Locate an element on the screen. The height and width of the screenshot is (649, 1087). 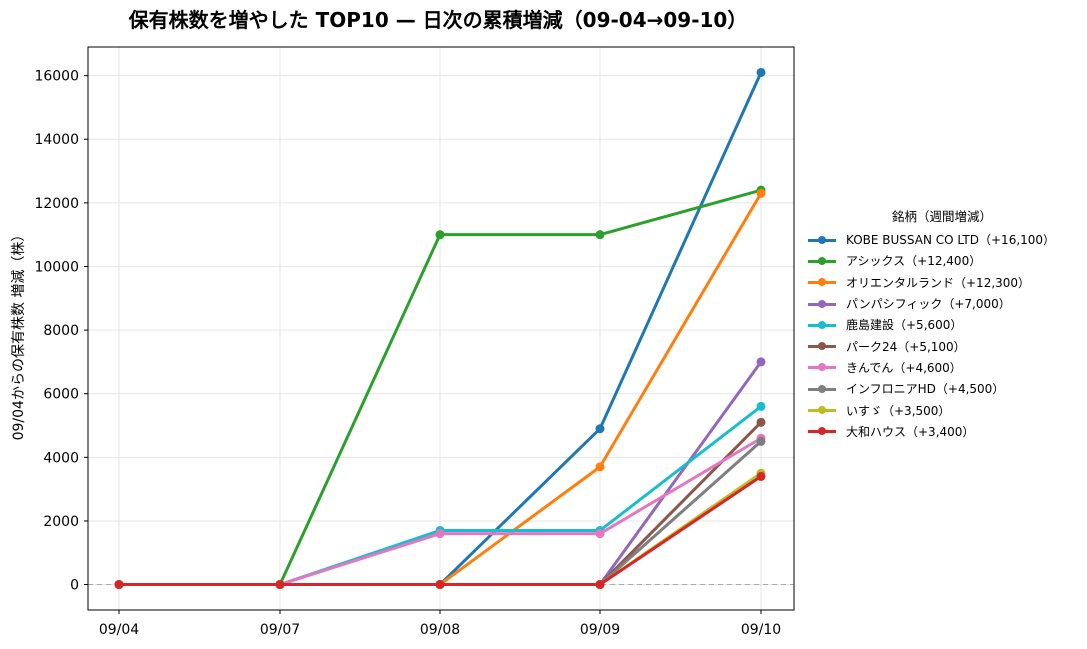
legend-label: パンパシフィック（+7,000） is located at coordinates (928, 304).